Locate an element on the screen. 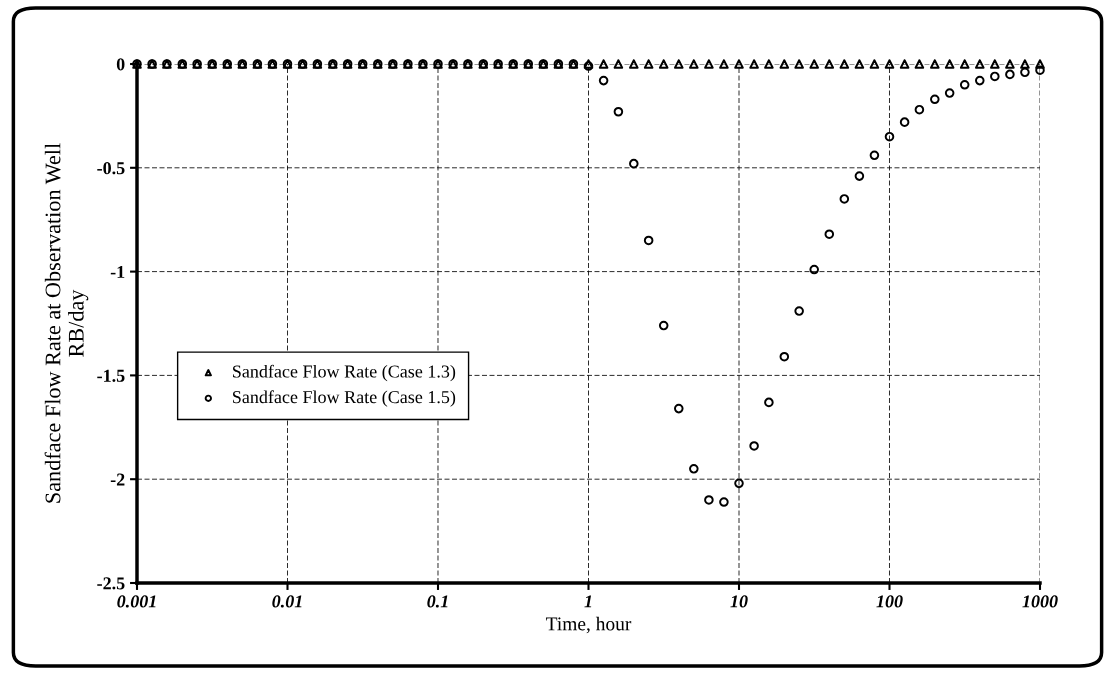 This screenshot has height=674, width=1115. y-axis-title: Sandface Flow Rate at Observation Well RB/day is located at coordinates (66, 323).